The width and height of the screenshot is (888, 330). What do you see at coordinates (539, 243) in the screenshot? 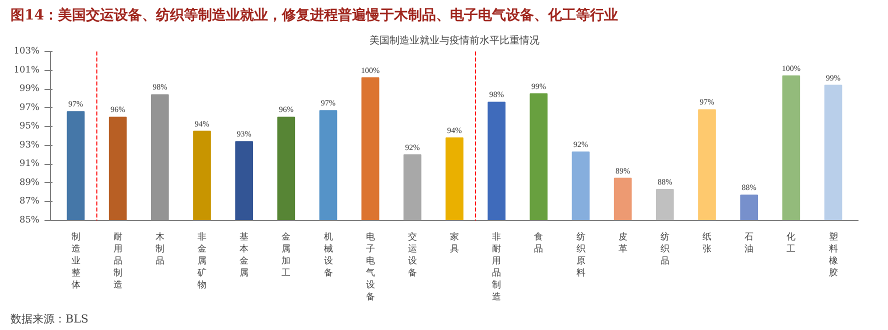
I see `x-tick-label: 食品` at bounding box center [539, 243].